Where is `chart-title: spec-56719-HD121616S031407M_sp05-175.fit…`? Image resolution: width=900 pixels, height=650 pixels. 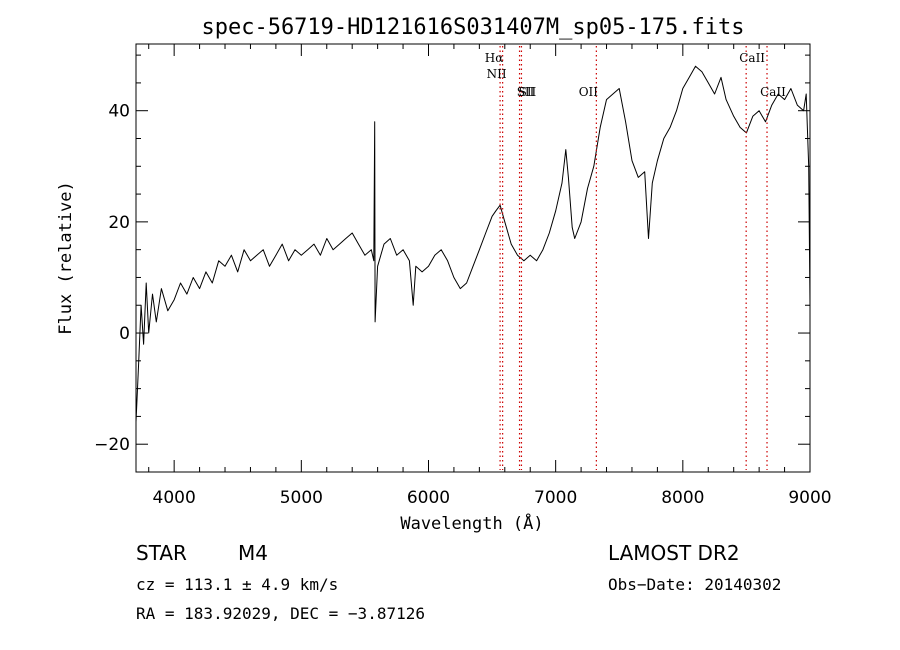 chart-title: spec-56719-HD121616S031407M_sp05-175.fit… is located at coordinates (472, 27).